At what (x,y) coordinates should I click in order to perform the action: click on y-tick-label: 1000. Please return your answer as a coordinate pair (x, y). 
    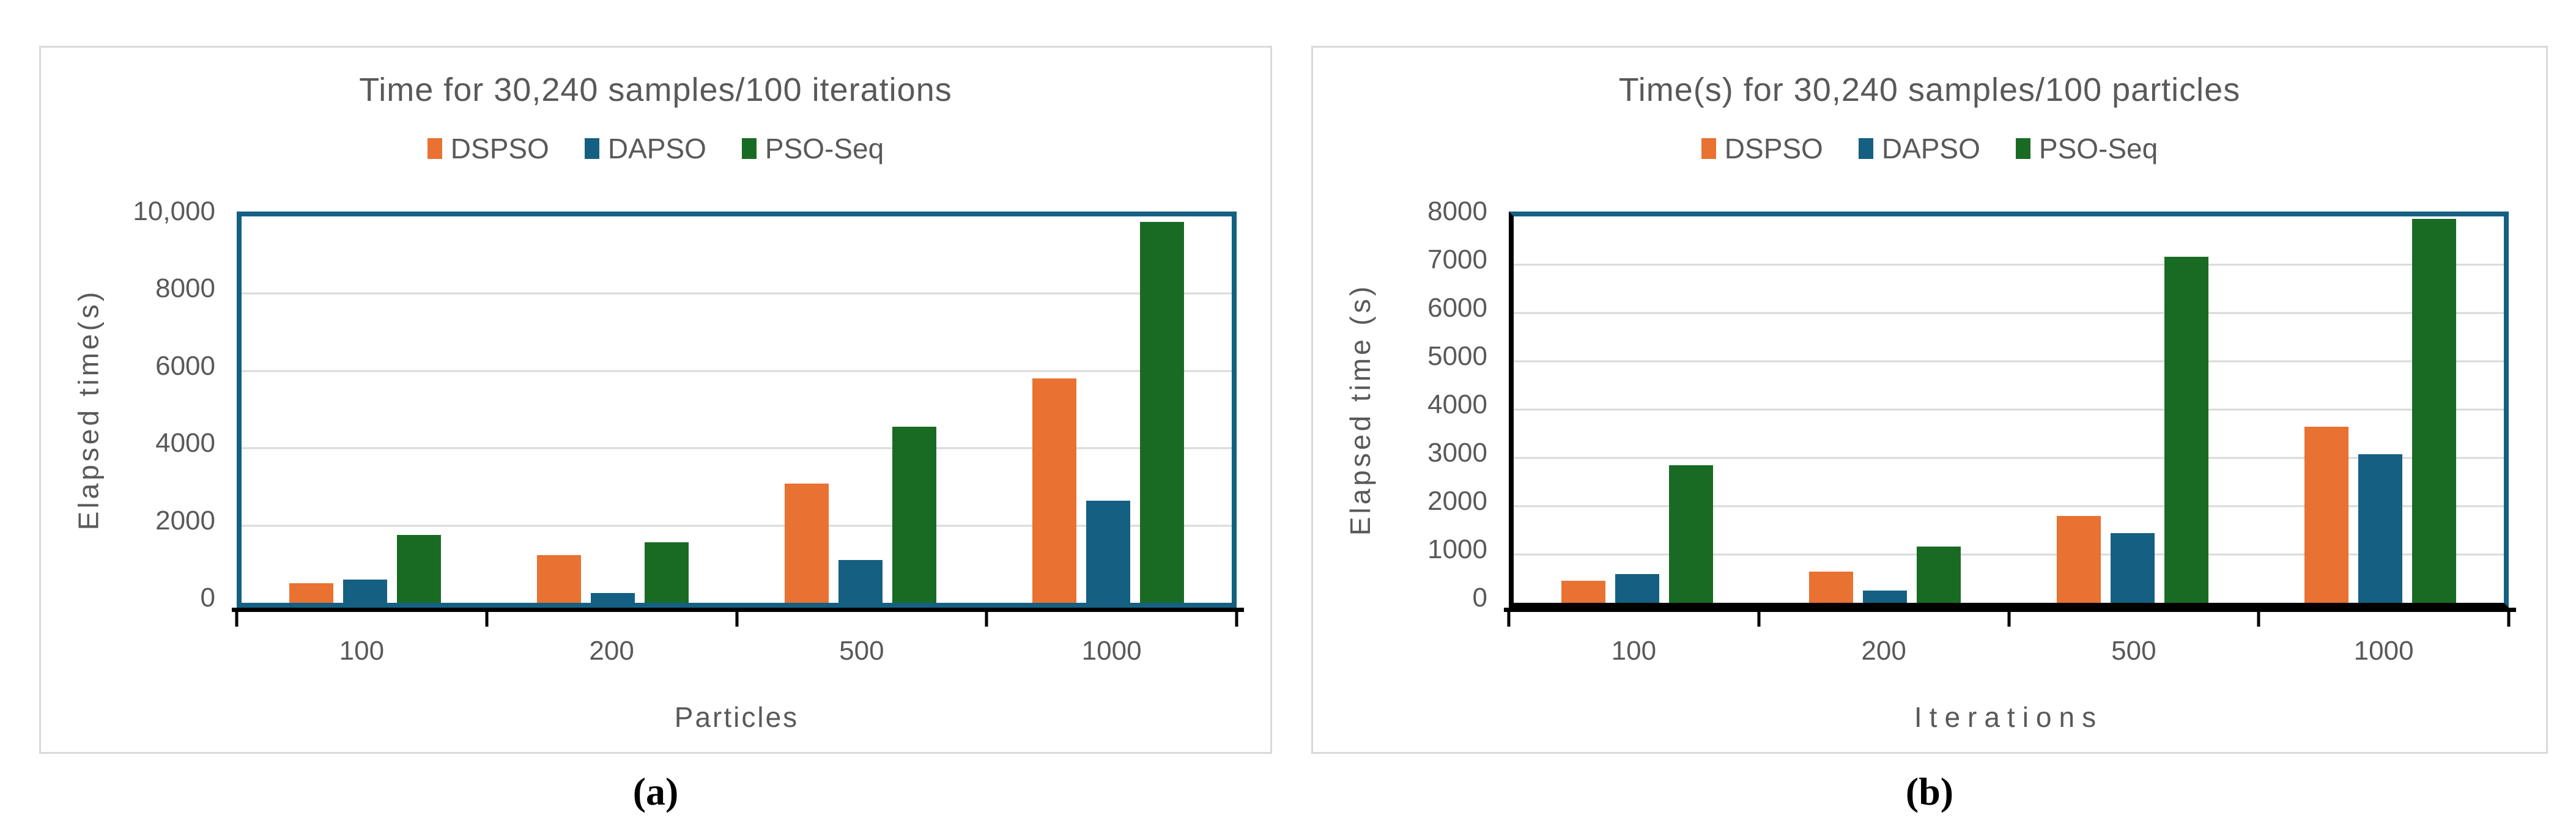
    Looking at the image, I should click on (1457, 549).